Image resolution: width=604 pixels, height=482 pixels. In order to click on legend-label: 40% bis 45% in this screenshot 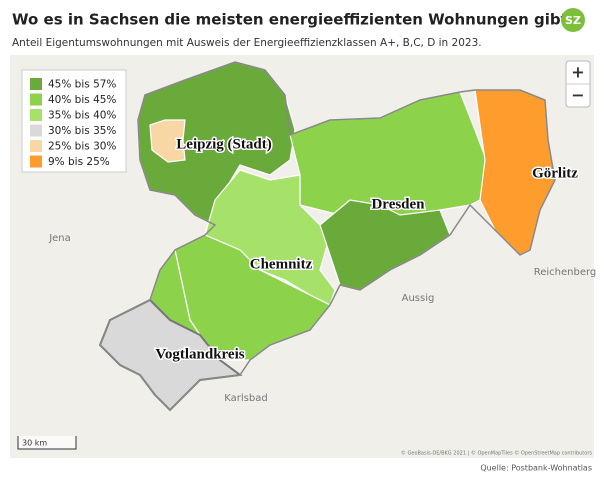, I will do `click(82, 100)`.